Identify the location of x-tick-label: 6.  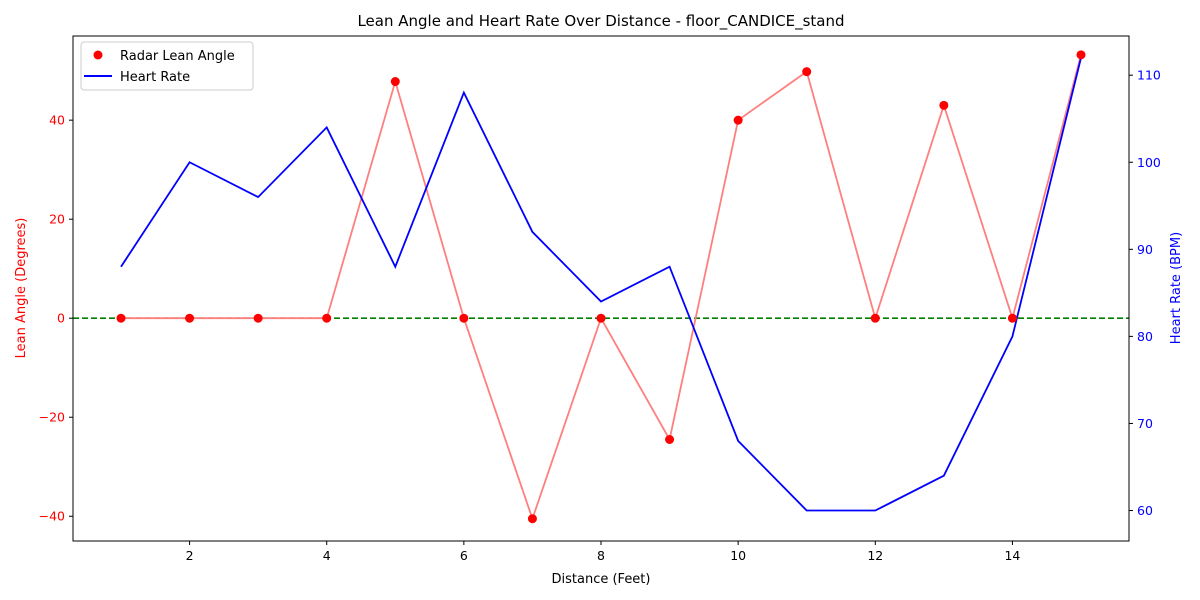
(464, 555).